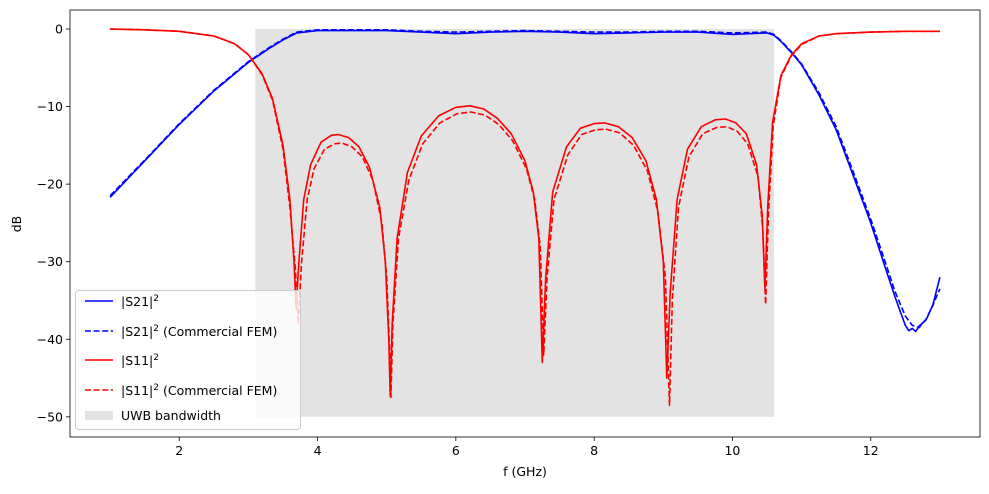 The height and width of the screenshot is (494, 989). Describe the element at coordinates (871, 450) in the screenshot. I see `x-tick-label: 12` at that location.